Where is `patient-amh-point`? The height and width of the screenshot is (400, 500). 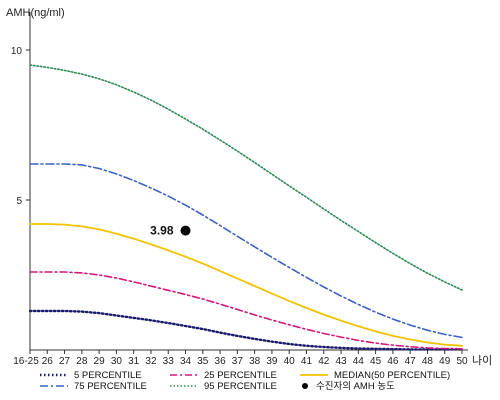 patient-amh-point is located at coordinates (185, 230).